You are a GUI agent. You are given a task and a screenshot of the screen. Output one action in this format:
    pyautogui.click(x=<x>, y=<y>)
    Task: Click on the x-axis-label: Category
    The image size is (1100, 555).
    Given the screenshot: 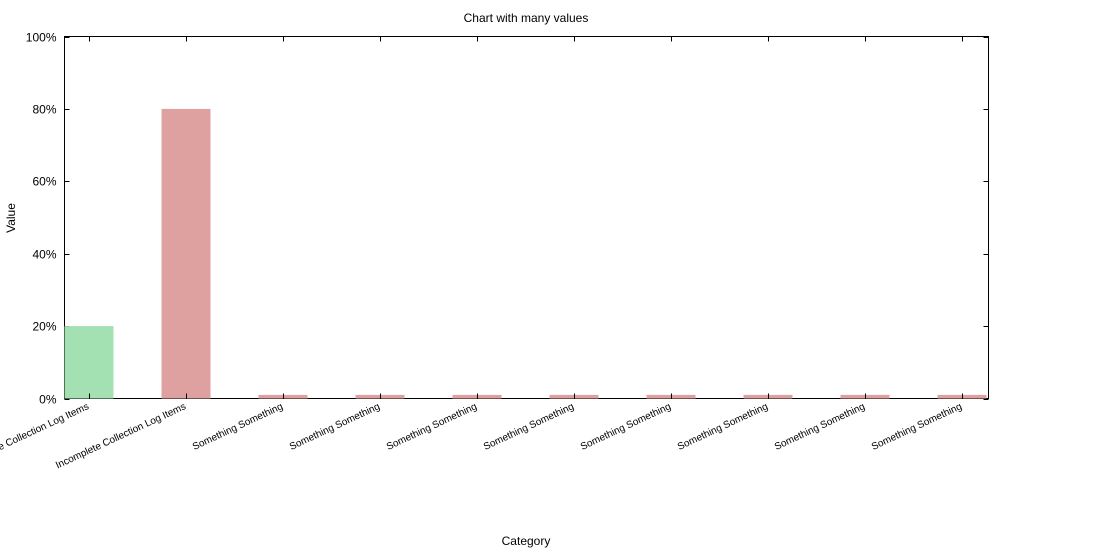 What is the action you would take?
    pyautogui.click(x=526, y=541)
    